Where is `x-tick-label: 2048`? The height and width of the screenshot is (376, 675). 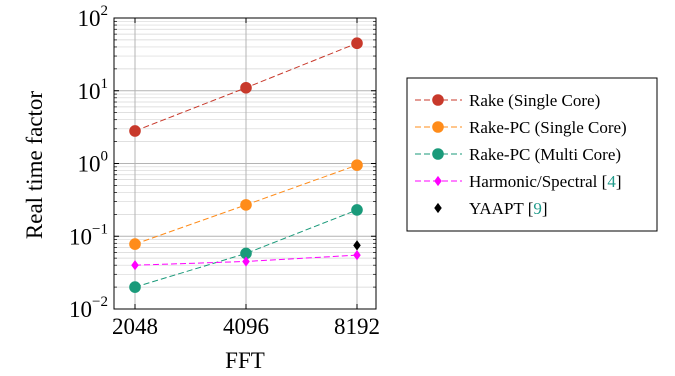 x-tick-label: 2048 is located at coordinates (135, 326).